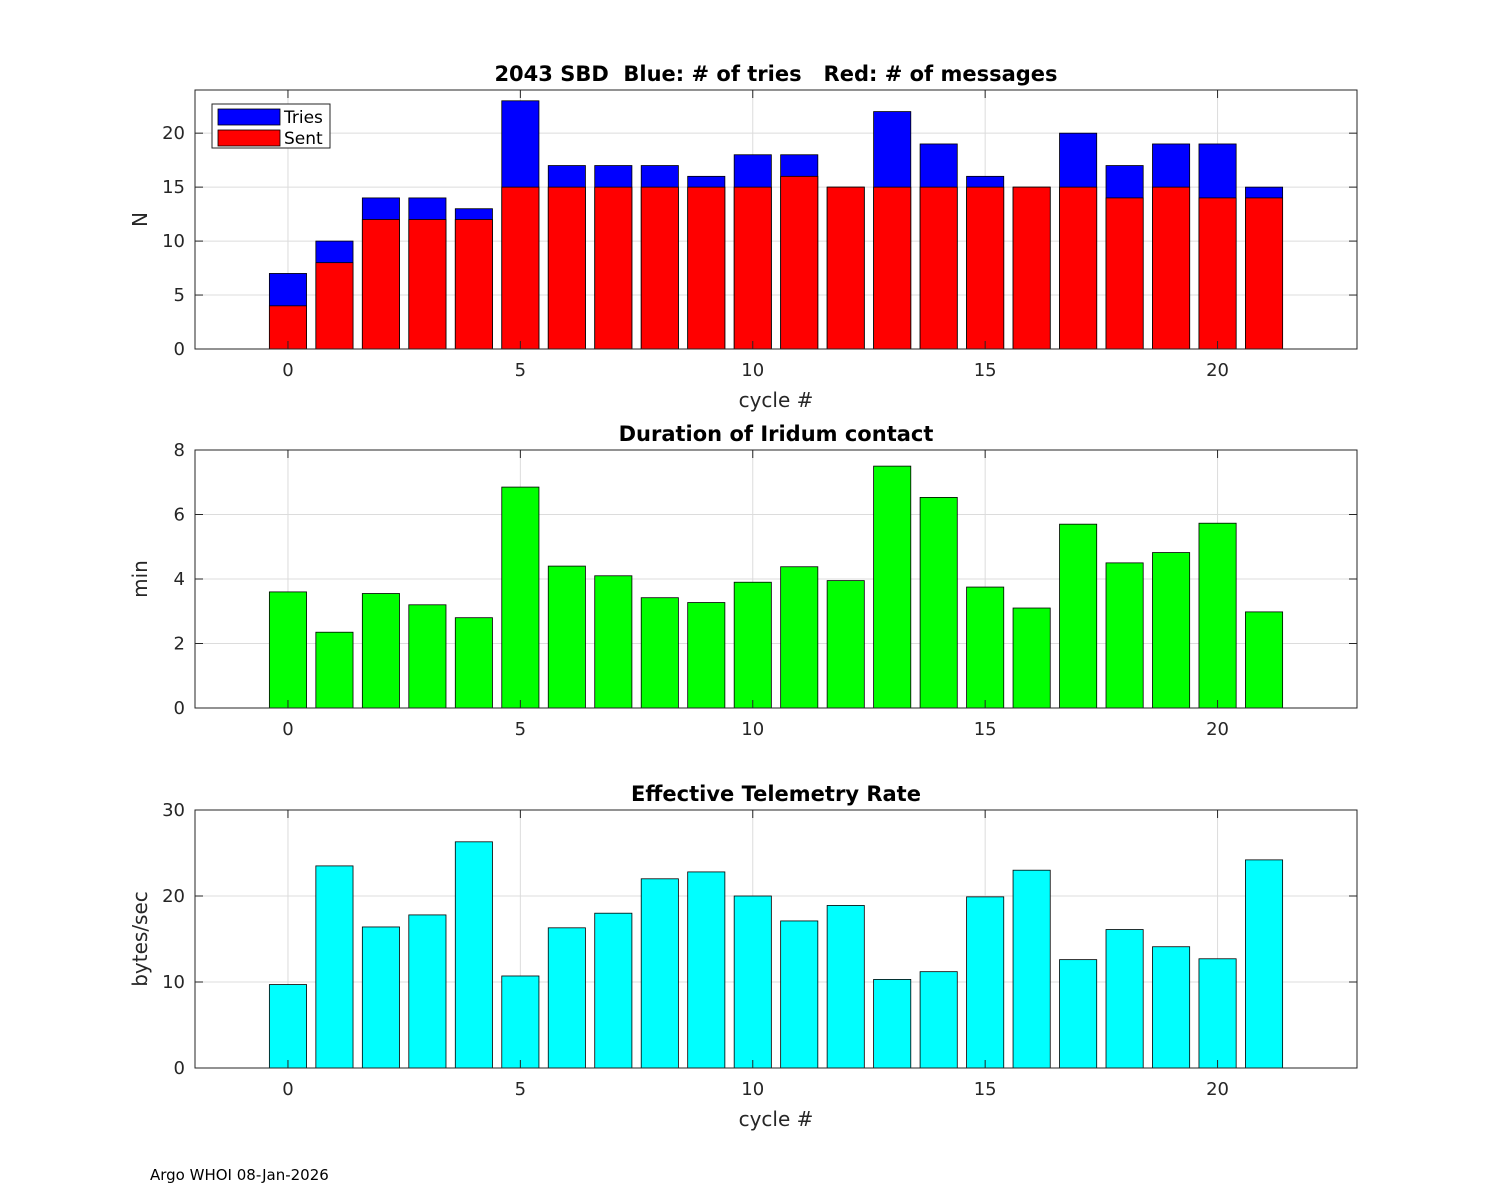 This screenshot has height=1200, width=1500. I want to click on chart-title: Effective Telemetry Rate, so click(776, 794).